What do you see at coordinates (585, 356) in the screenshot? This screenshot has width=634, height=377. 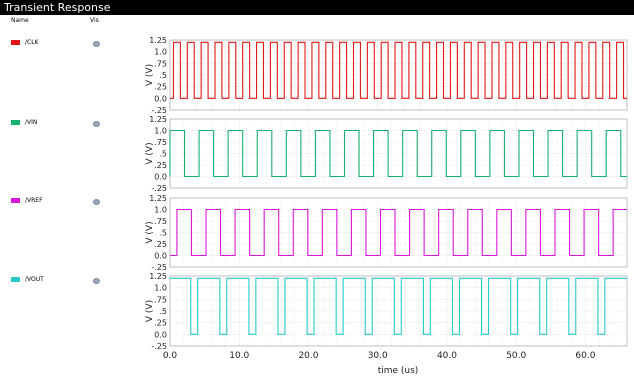 I see `x-tick-label: 60.0` at bounding box center [585, 356].